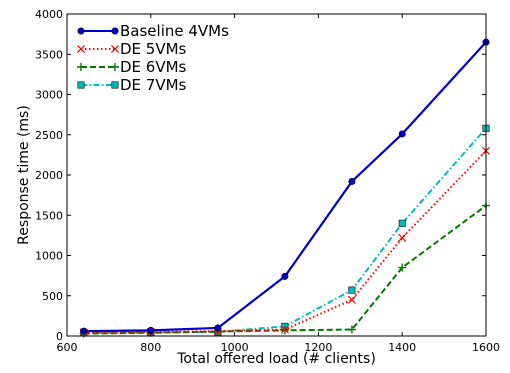 The width and height of the screenshot is (510, 373). Describe the element at coordinates (52, 296) in the screenshot. I see `y-tick-label: 500` at that location.